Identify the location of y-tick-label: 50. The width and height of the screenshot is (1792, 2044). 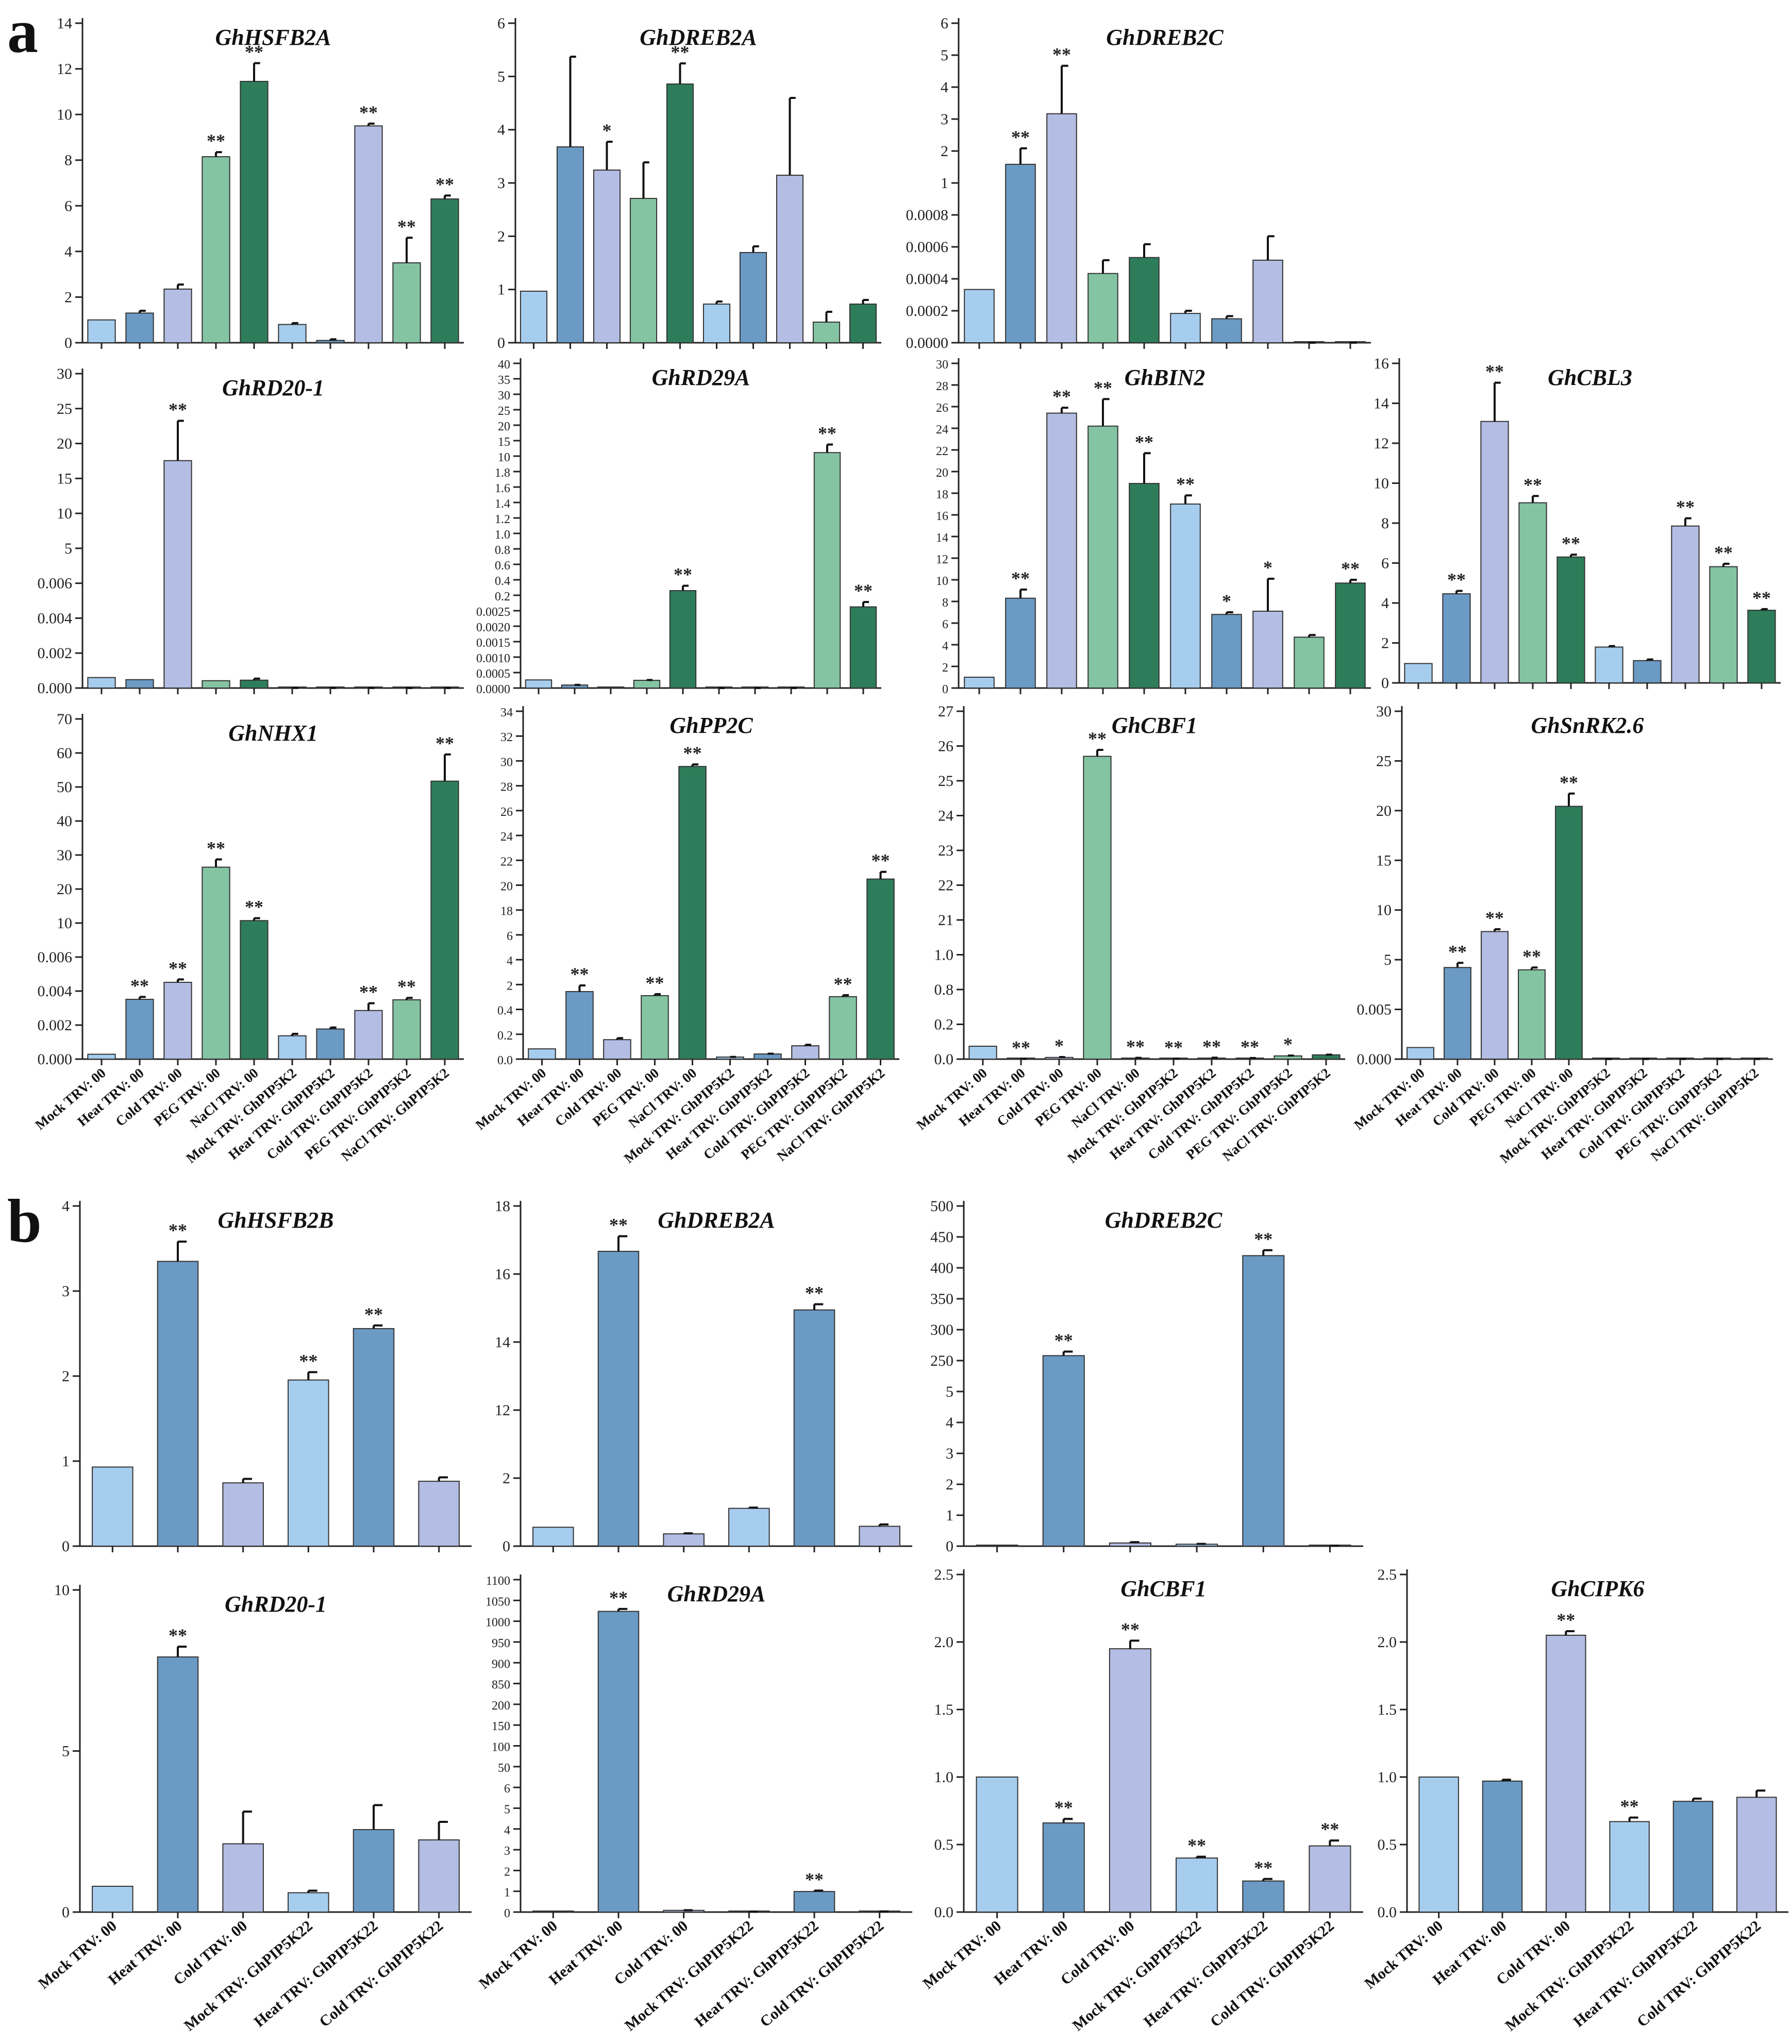
(504, 1768).